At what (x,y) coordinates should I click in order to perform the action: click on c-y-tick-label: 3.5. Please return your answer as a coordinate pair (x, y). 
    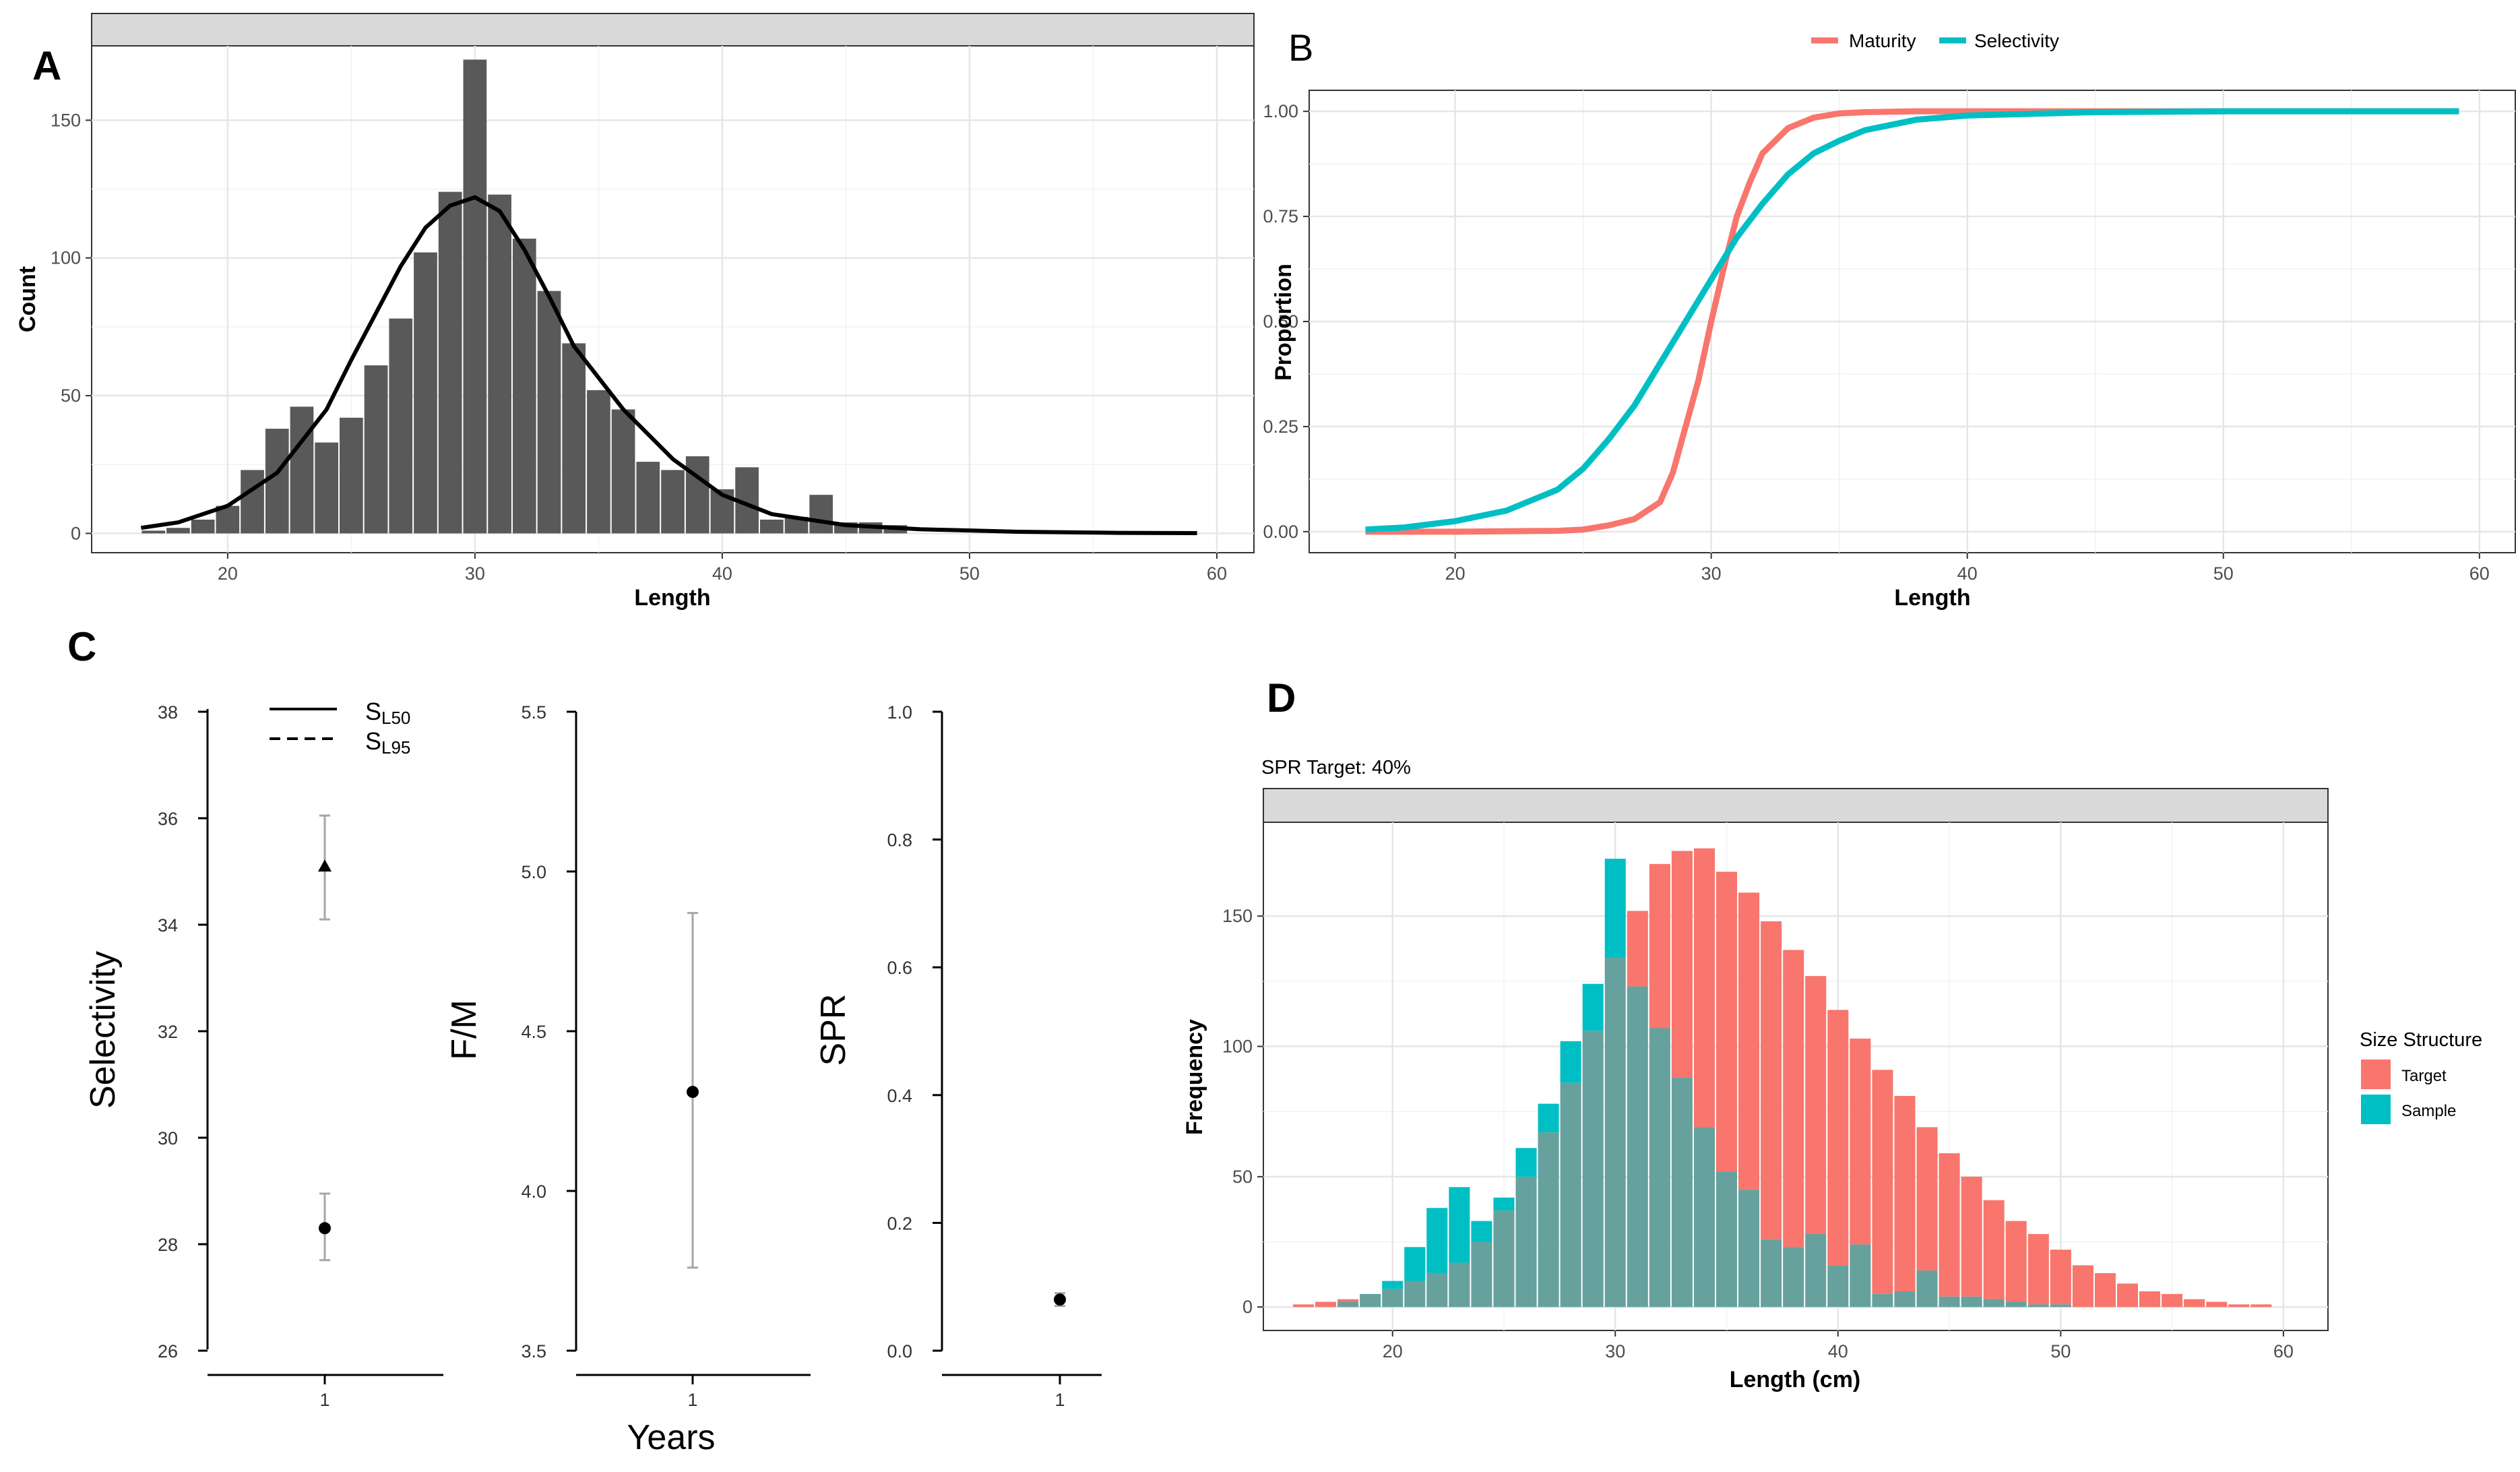
    Looking at the image, I should click on (533, 1351).